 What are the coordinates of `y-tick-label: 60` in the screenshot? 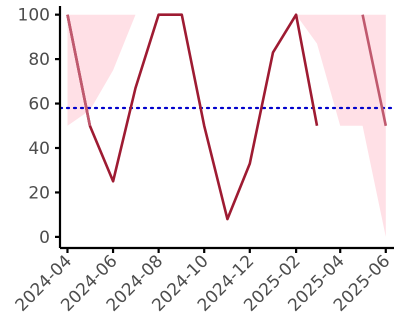 It's located at (39, 105).